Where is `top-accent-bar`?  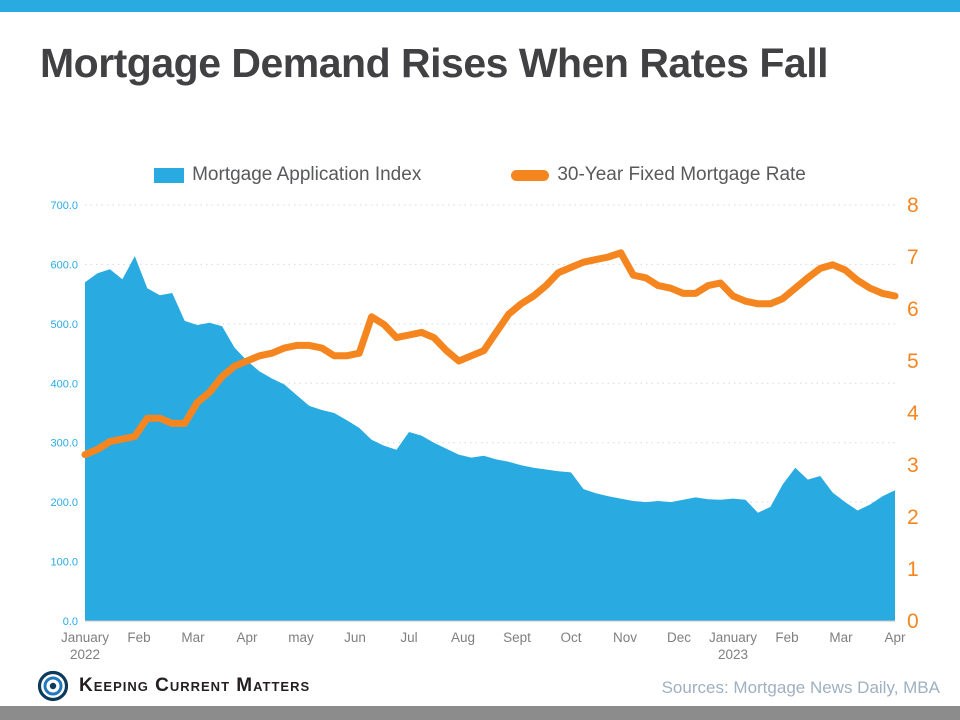 top-accent-bar is located at coordinates (480, 6).